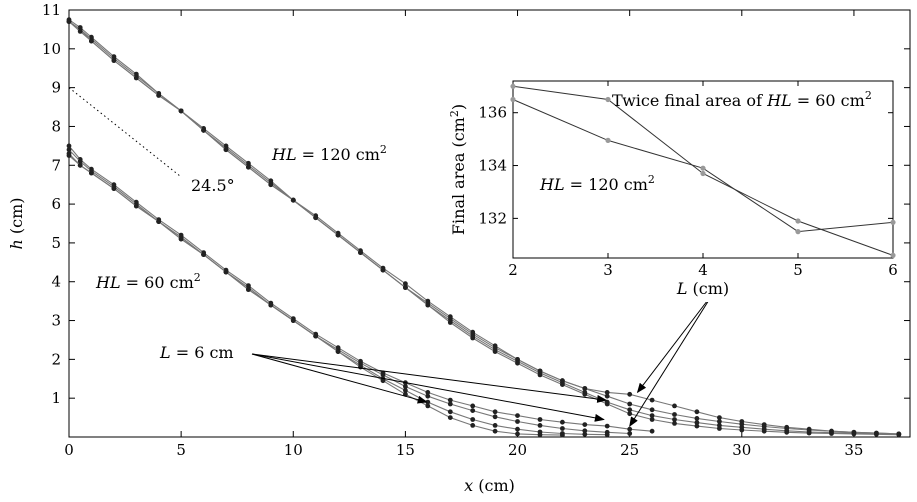 The height and width of the screenshot is (502, 917). What do you see at coordinates (608, 270) in the screenshot?
I see `inset-x-tick-label: 3` at bounding box center [608, 270].